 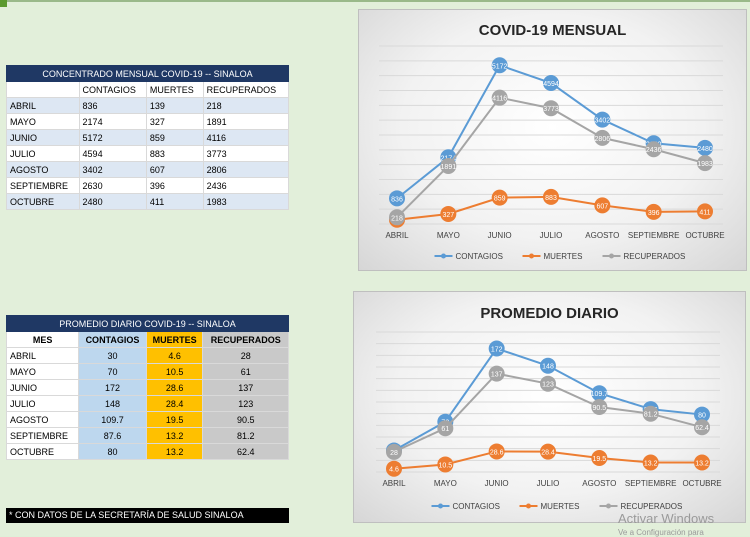 I want to click on data-label: 81.2, so click(x=651, y=415).